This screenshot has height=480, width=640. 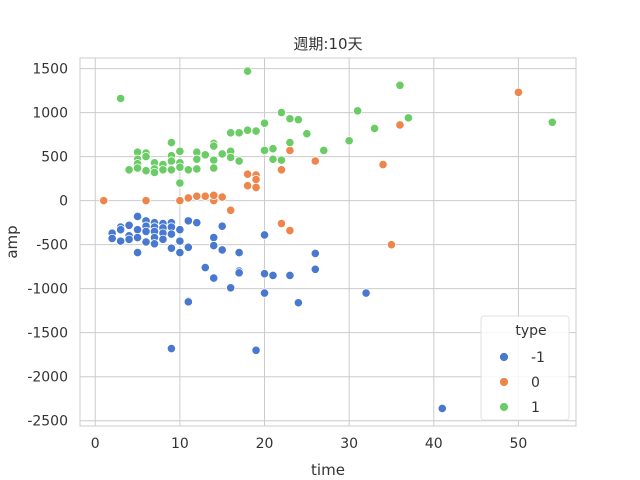 What do you see at coordinates (265, 444) in the screenshot?
I see `x-tick-label: 20` at bounding box center [265, 444].